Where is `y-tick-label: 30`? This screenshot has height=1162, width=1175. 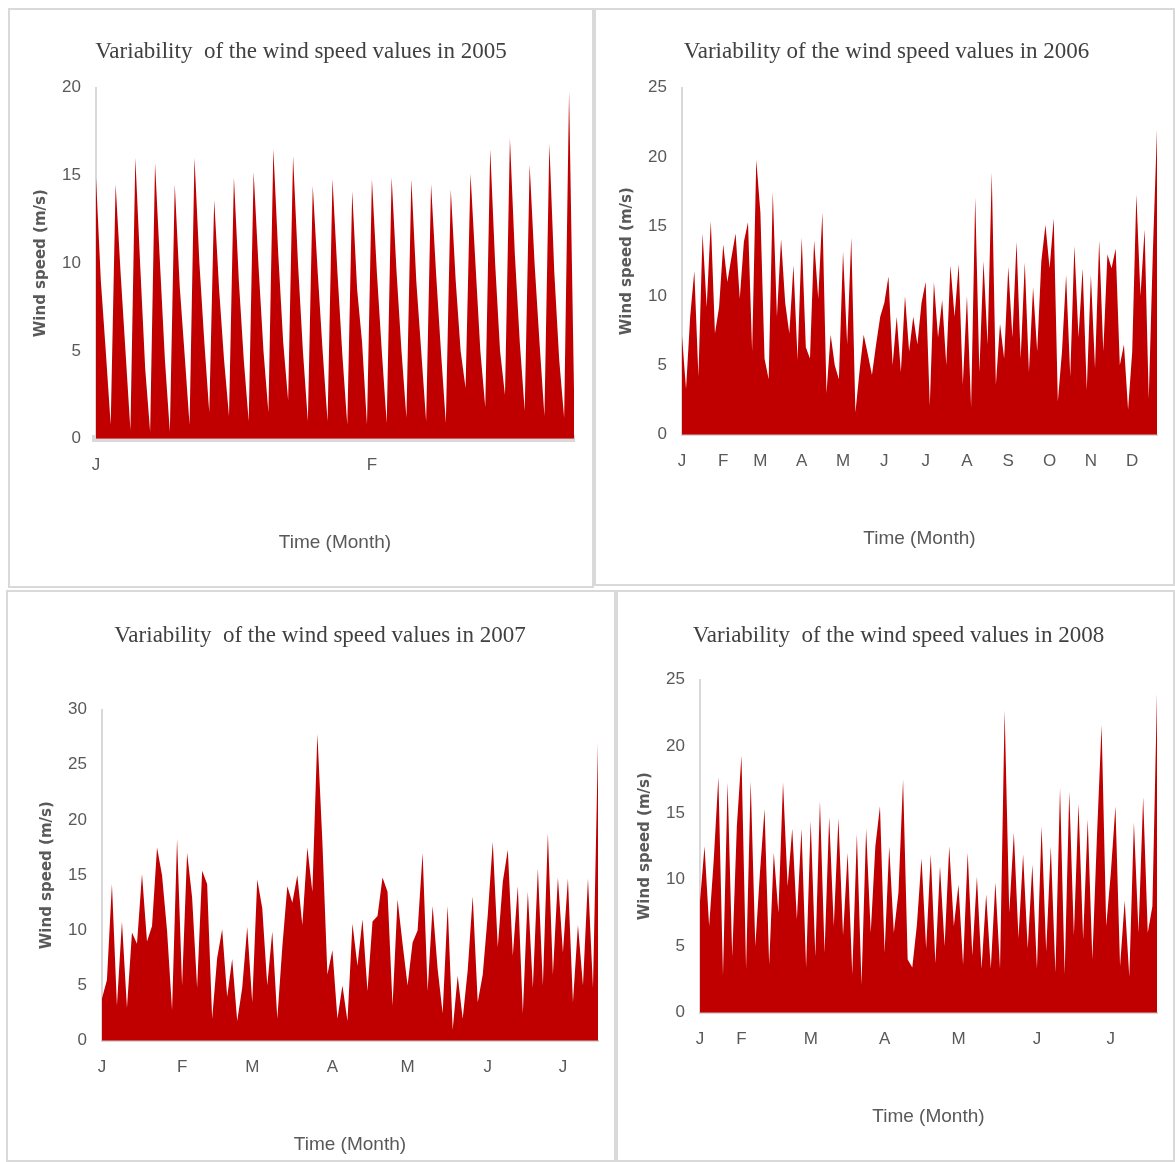 y-tick-label: 30 is located at coordinates (77, 709).